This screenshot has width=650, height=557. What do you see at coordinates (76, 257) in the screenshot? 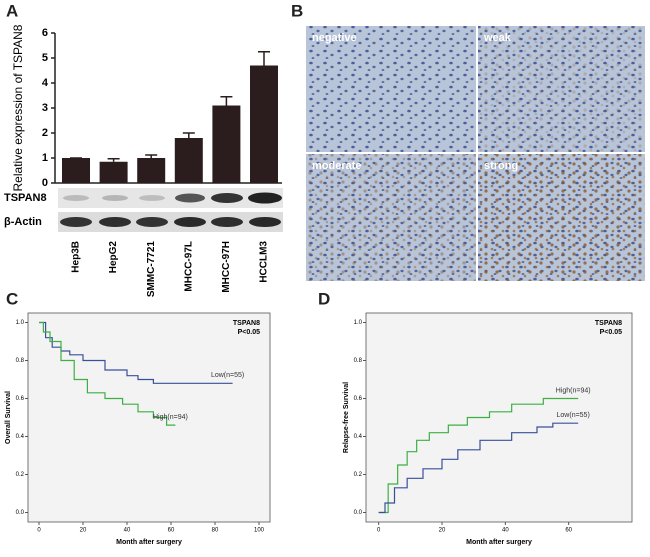
I see `x-tick-label: Hep3B` at bounding box center [76, 257].